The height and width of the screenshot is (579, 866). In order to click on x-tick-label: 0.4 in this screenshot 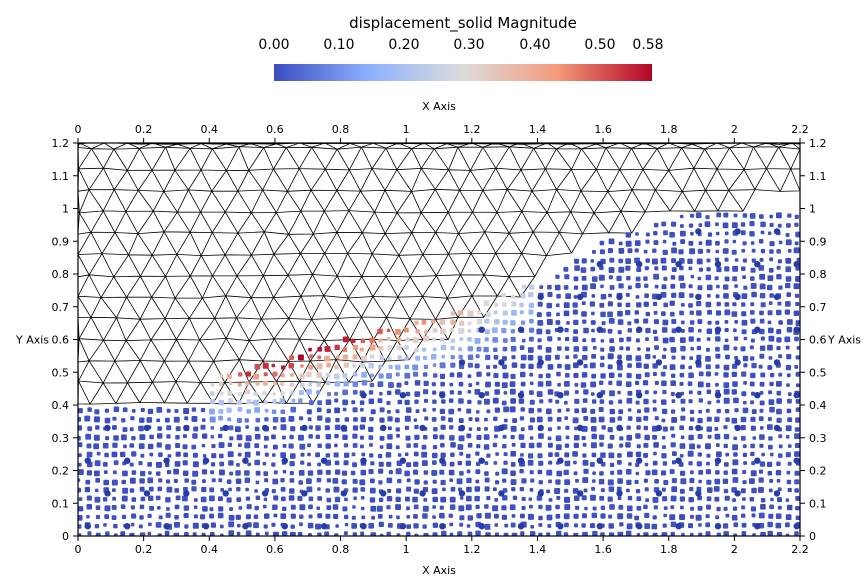, I will do `click(210, 549)`.